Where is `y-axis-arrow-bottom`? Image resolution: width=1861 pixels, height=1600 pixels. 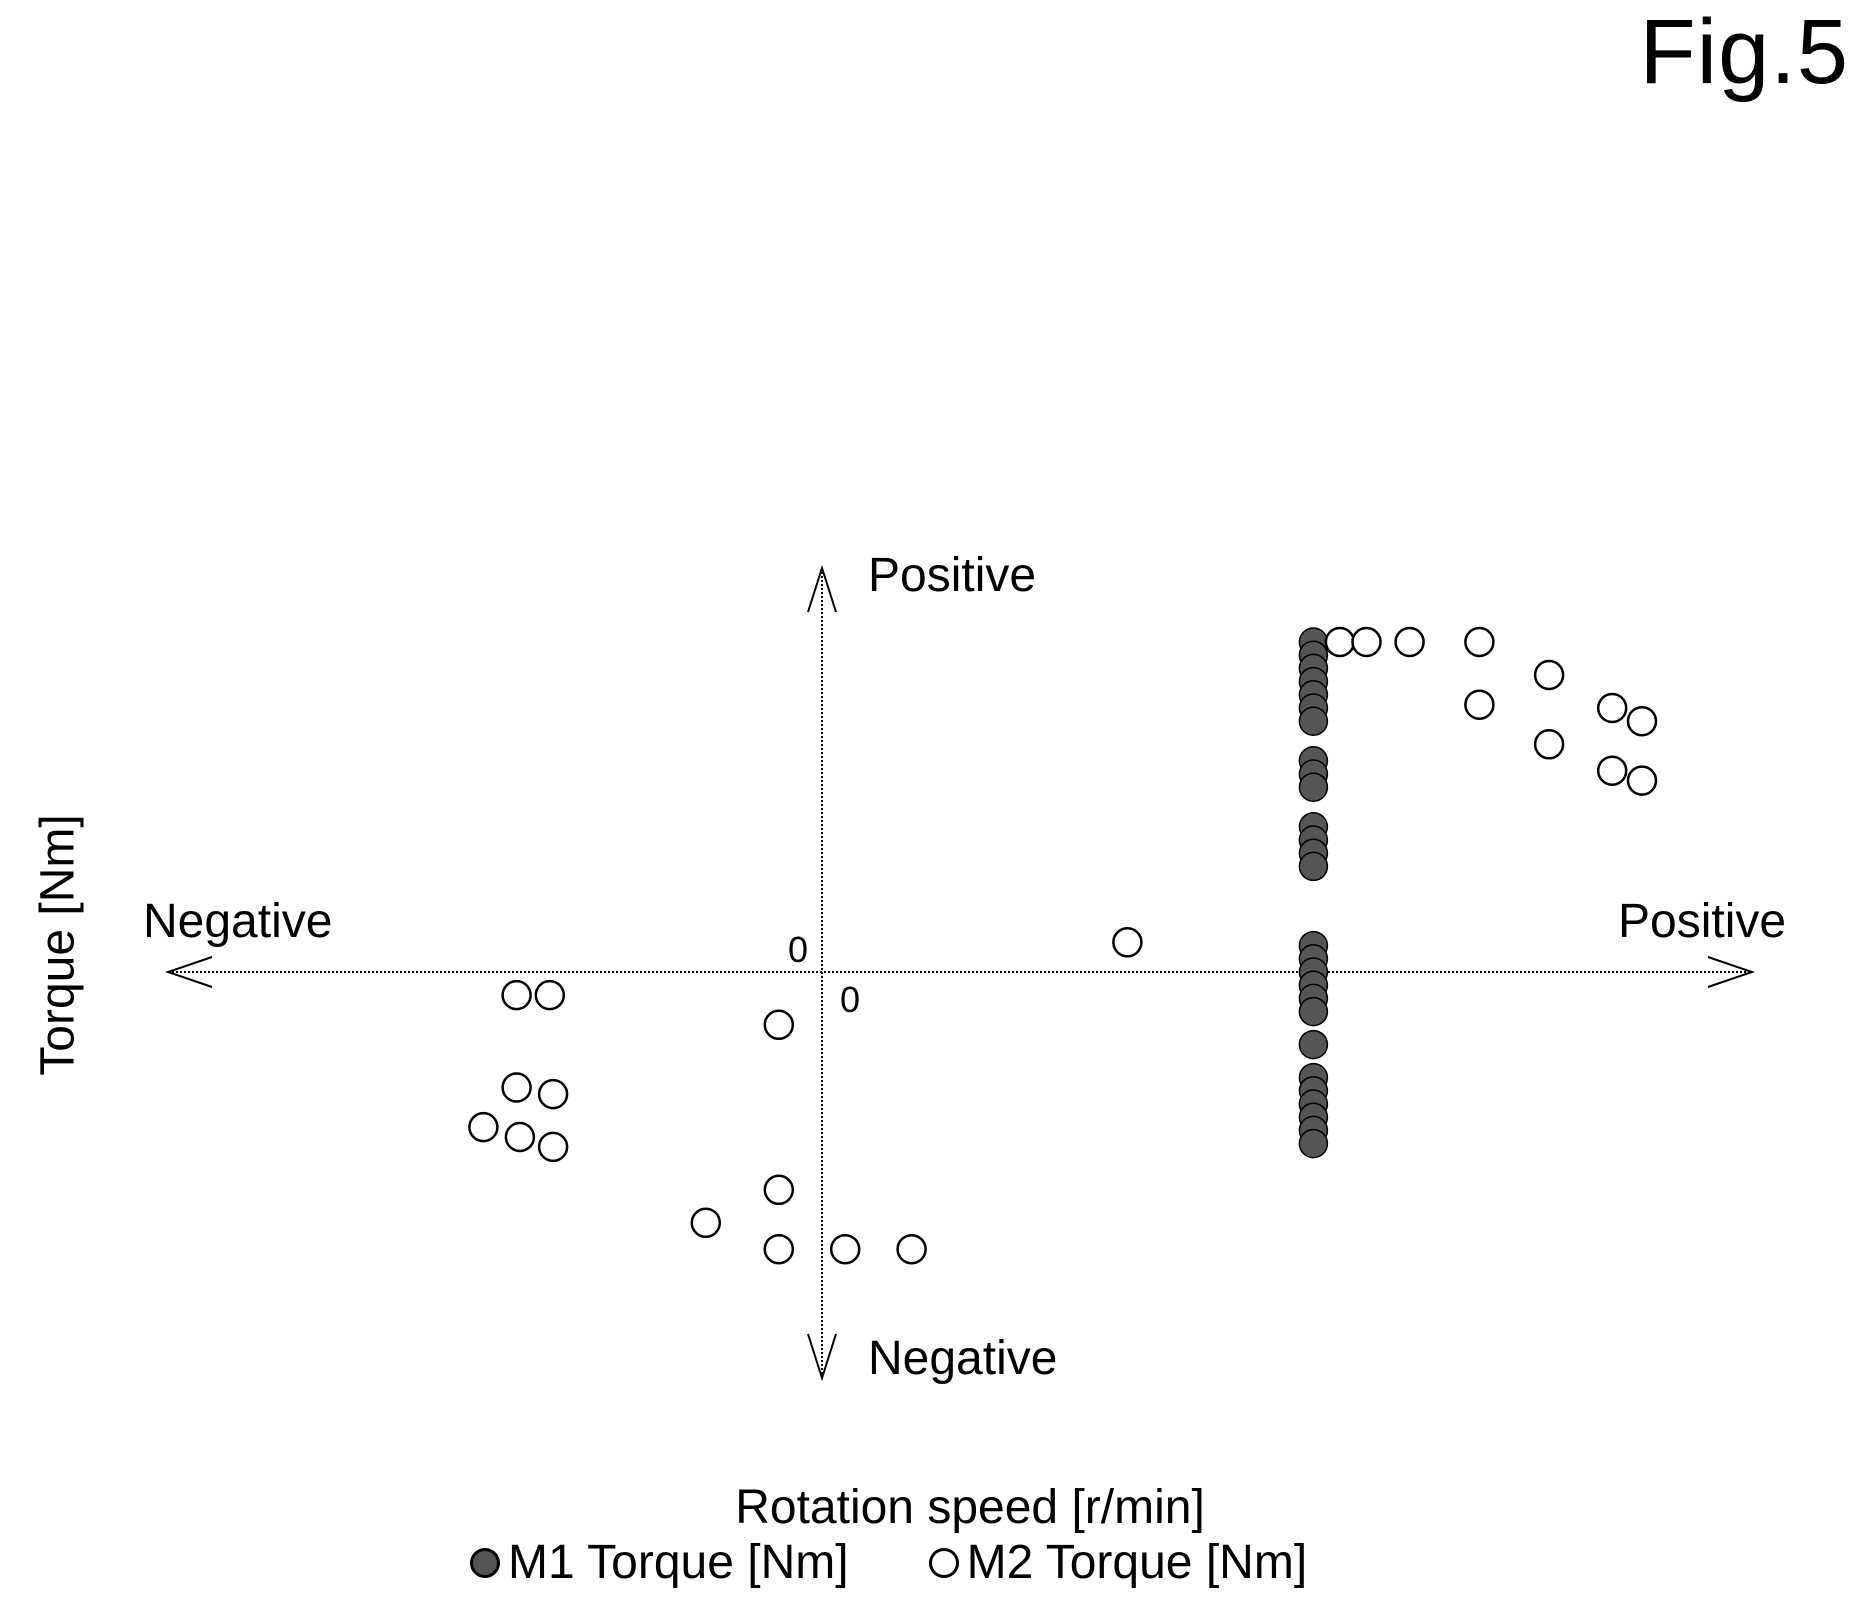
y-axis-arrow-bottom is located at coordinates (822, 1357).